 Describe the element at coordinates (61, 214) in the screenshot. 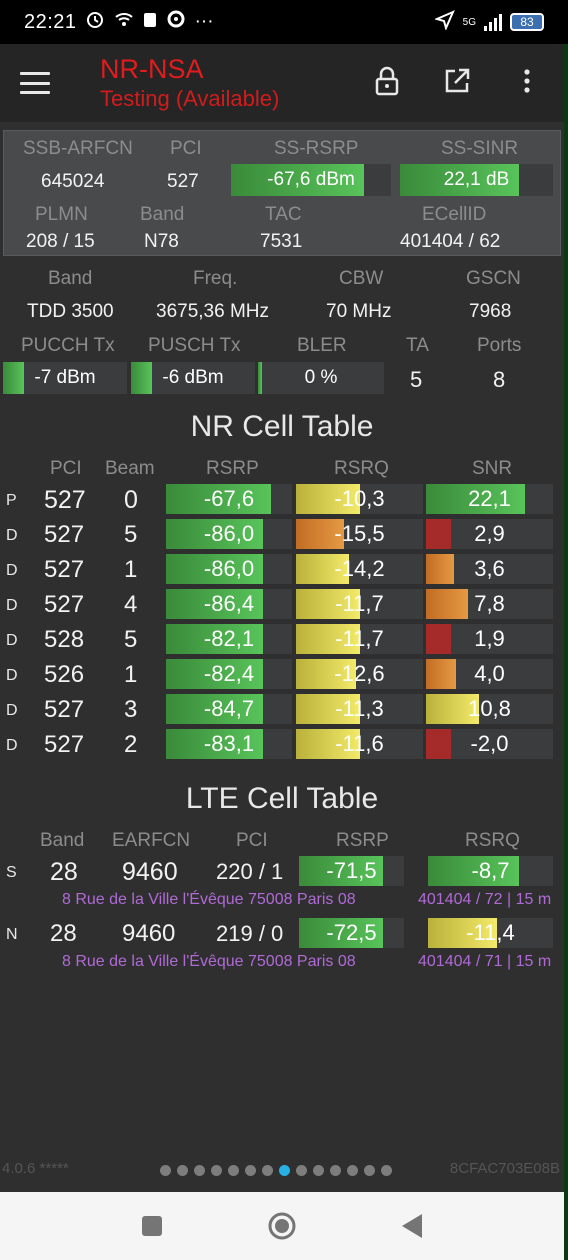

I see `plmn-label: PLMN` at that location.